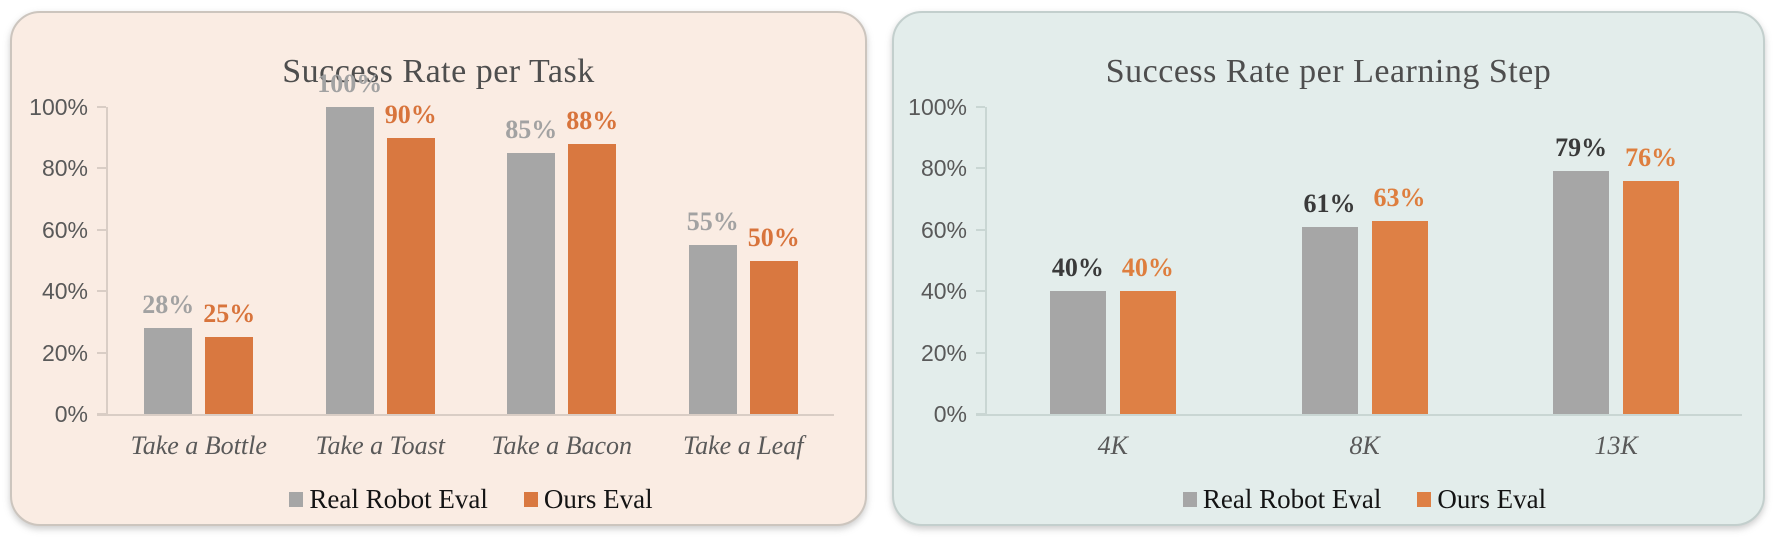 Image resolution: width=1774 pixels, height=550 pixels. What do you see at coordinates (1328, 72) in the screenshot?
I see `chart-title: Success Rate per Learning Step` at bounding box center [1328, 72].